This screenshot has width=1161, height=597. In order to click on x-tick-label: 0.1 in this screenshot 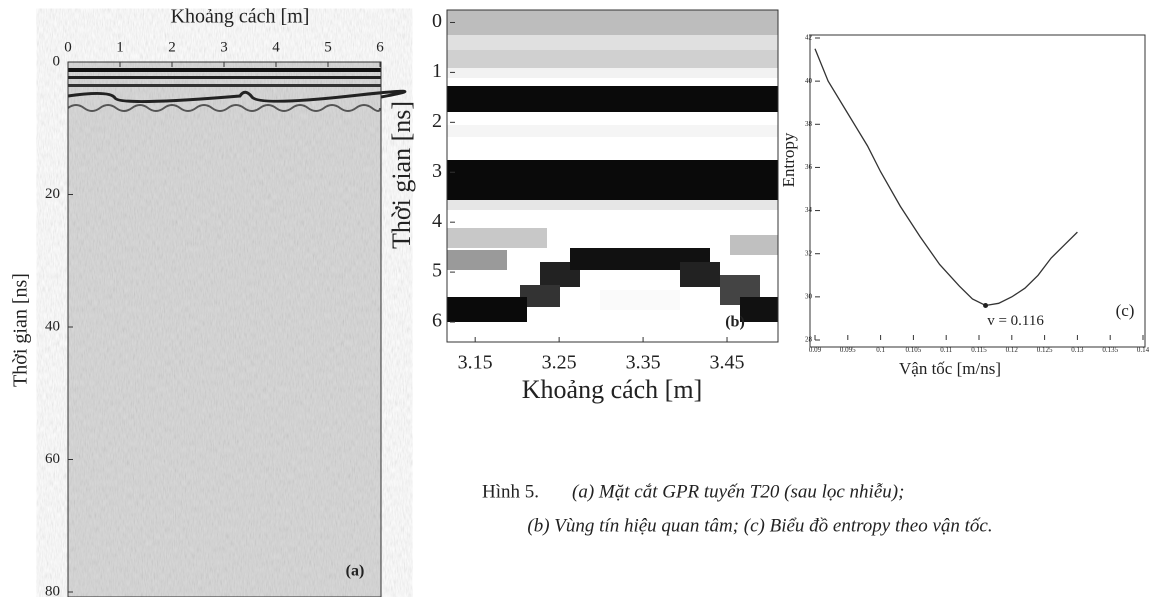, I will do `click(880, 350)`.